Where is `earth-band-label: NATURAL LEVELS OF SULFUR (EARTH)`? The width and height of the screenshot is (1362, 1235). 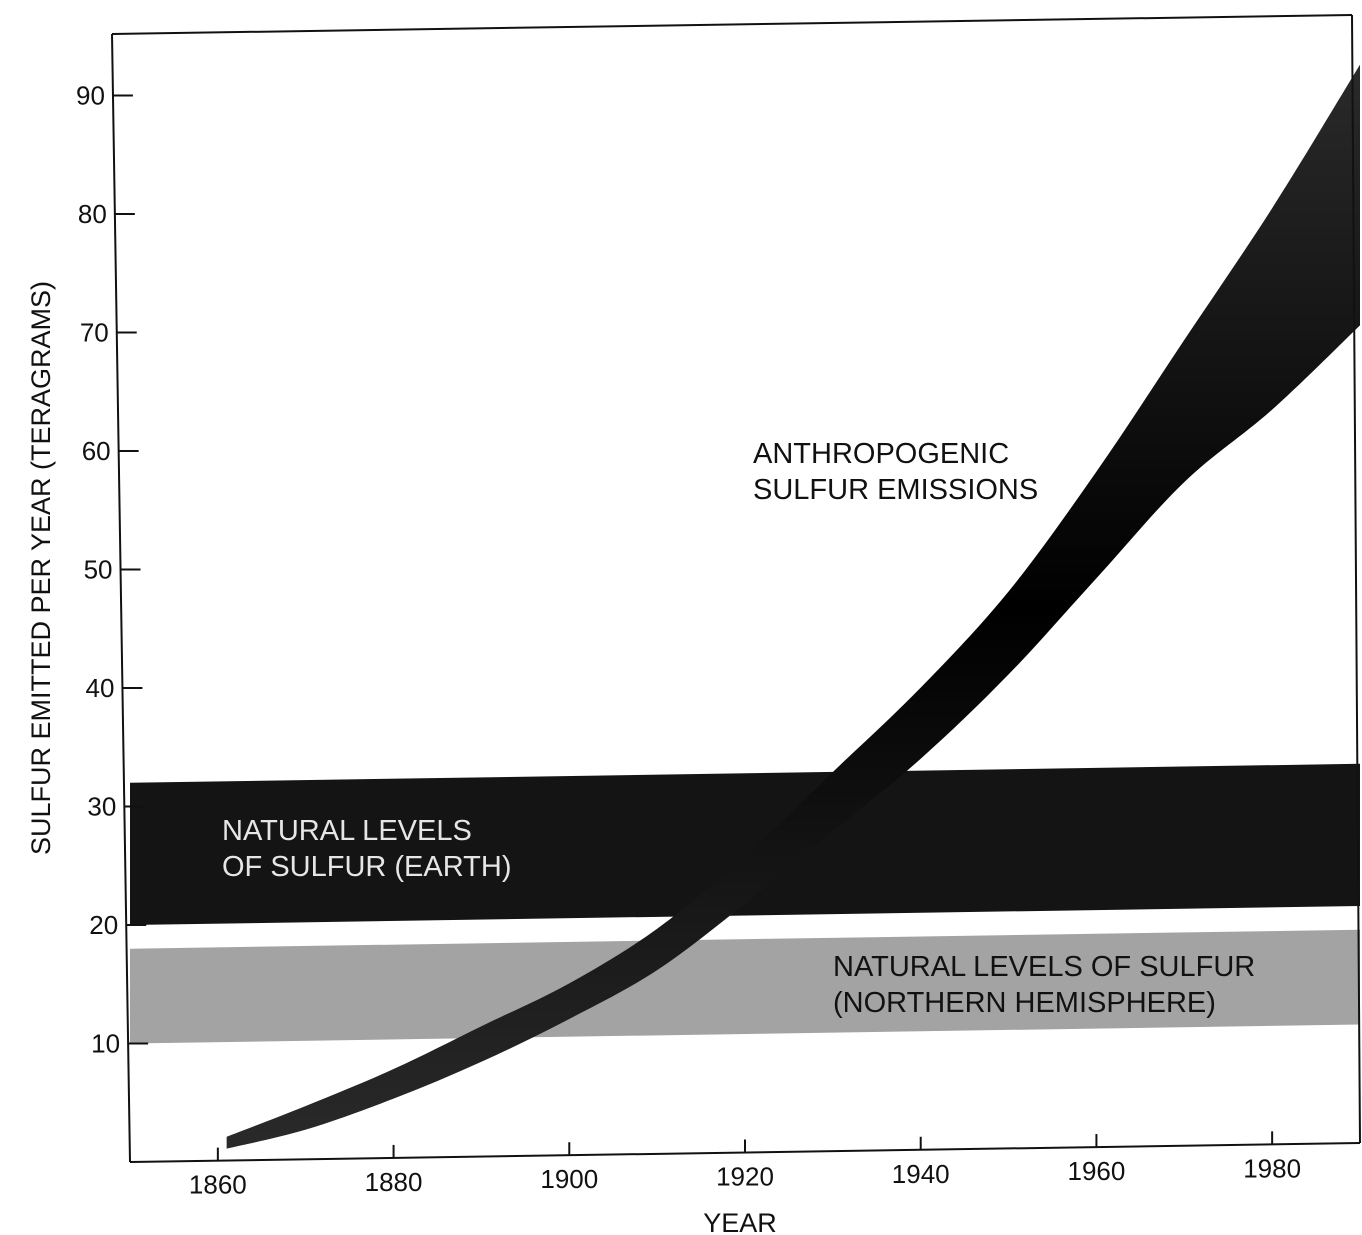 earth-band-label: NATURAL LEVELS OF SULFUR (EARTH) is located at coordinates (366, 849).